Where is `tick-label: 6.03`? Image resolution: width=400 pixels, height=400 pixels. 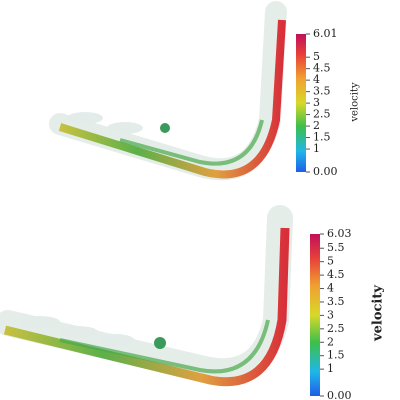 tick-label: 6.03 is located at coordinates (339, 233).